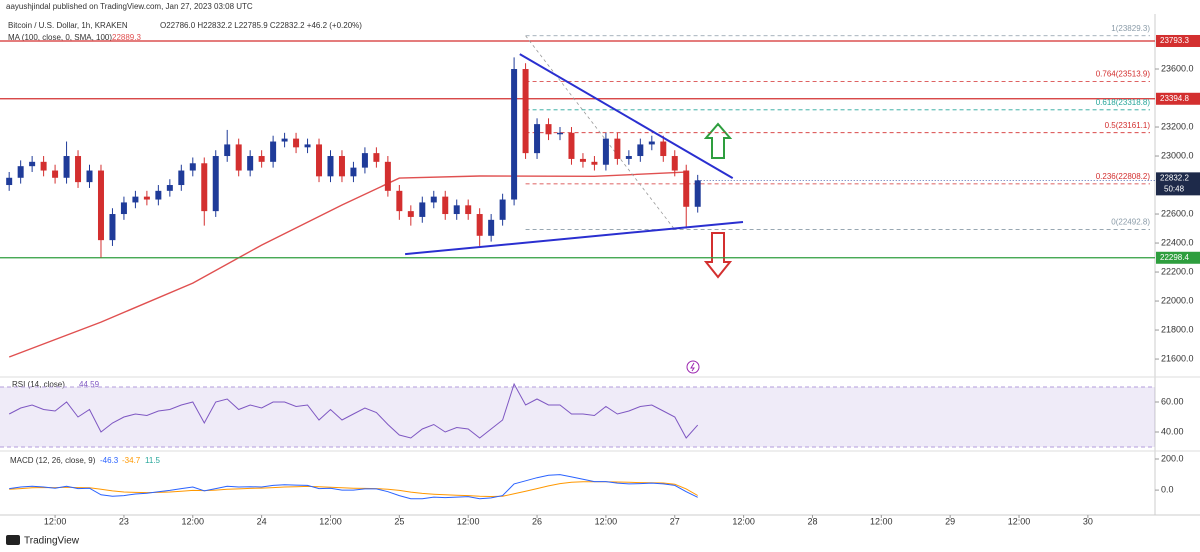 Image resolution: width=1200 pixels, height=552 pixels. Describe the element at coordinates (1123, 176) in the screenshot. I see `fib-label: 0.236(22808.2)` at that location.